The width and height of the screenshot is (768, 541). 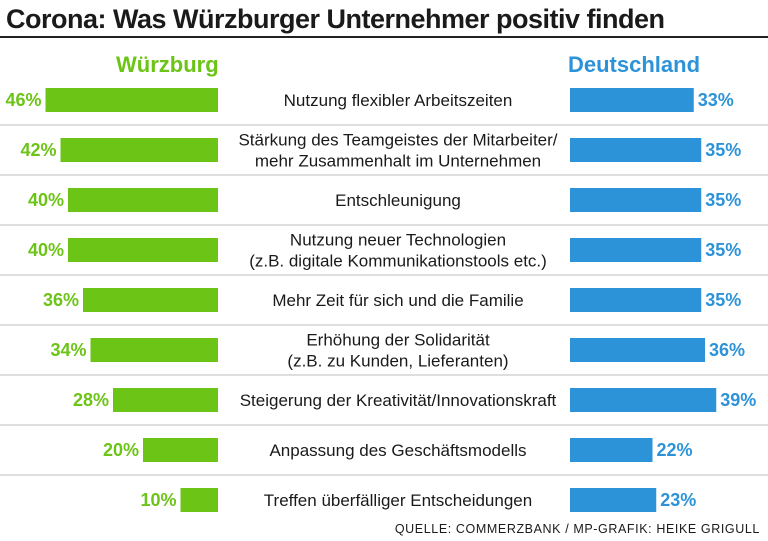 What do you see at coordinates (398, 261) in the screenshot?
I see `category-label: (z.B. digitale Kommunikationstools etc.)` at bounding box center [398, 261].